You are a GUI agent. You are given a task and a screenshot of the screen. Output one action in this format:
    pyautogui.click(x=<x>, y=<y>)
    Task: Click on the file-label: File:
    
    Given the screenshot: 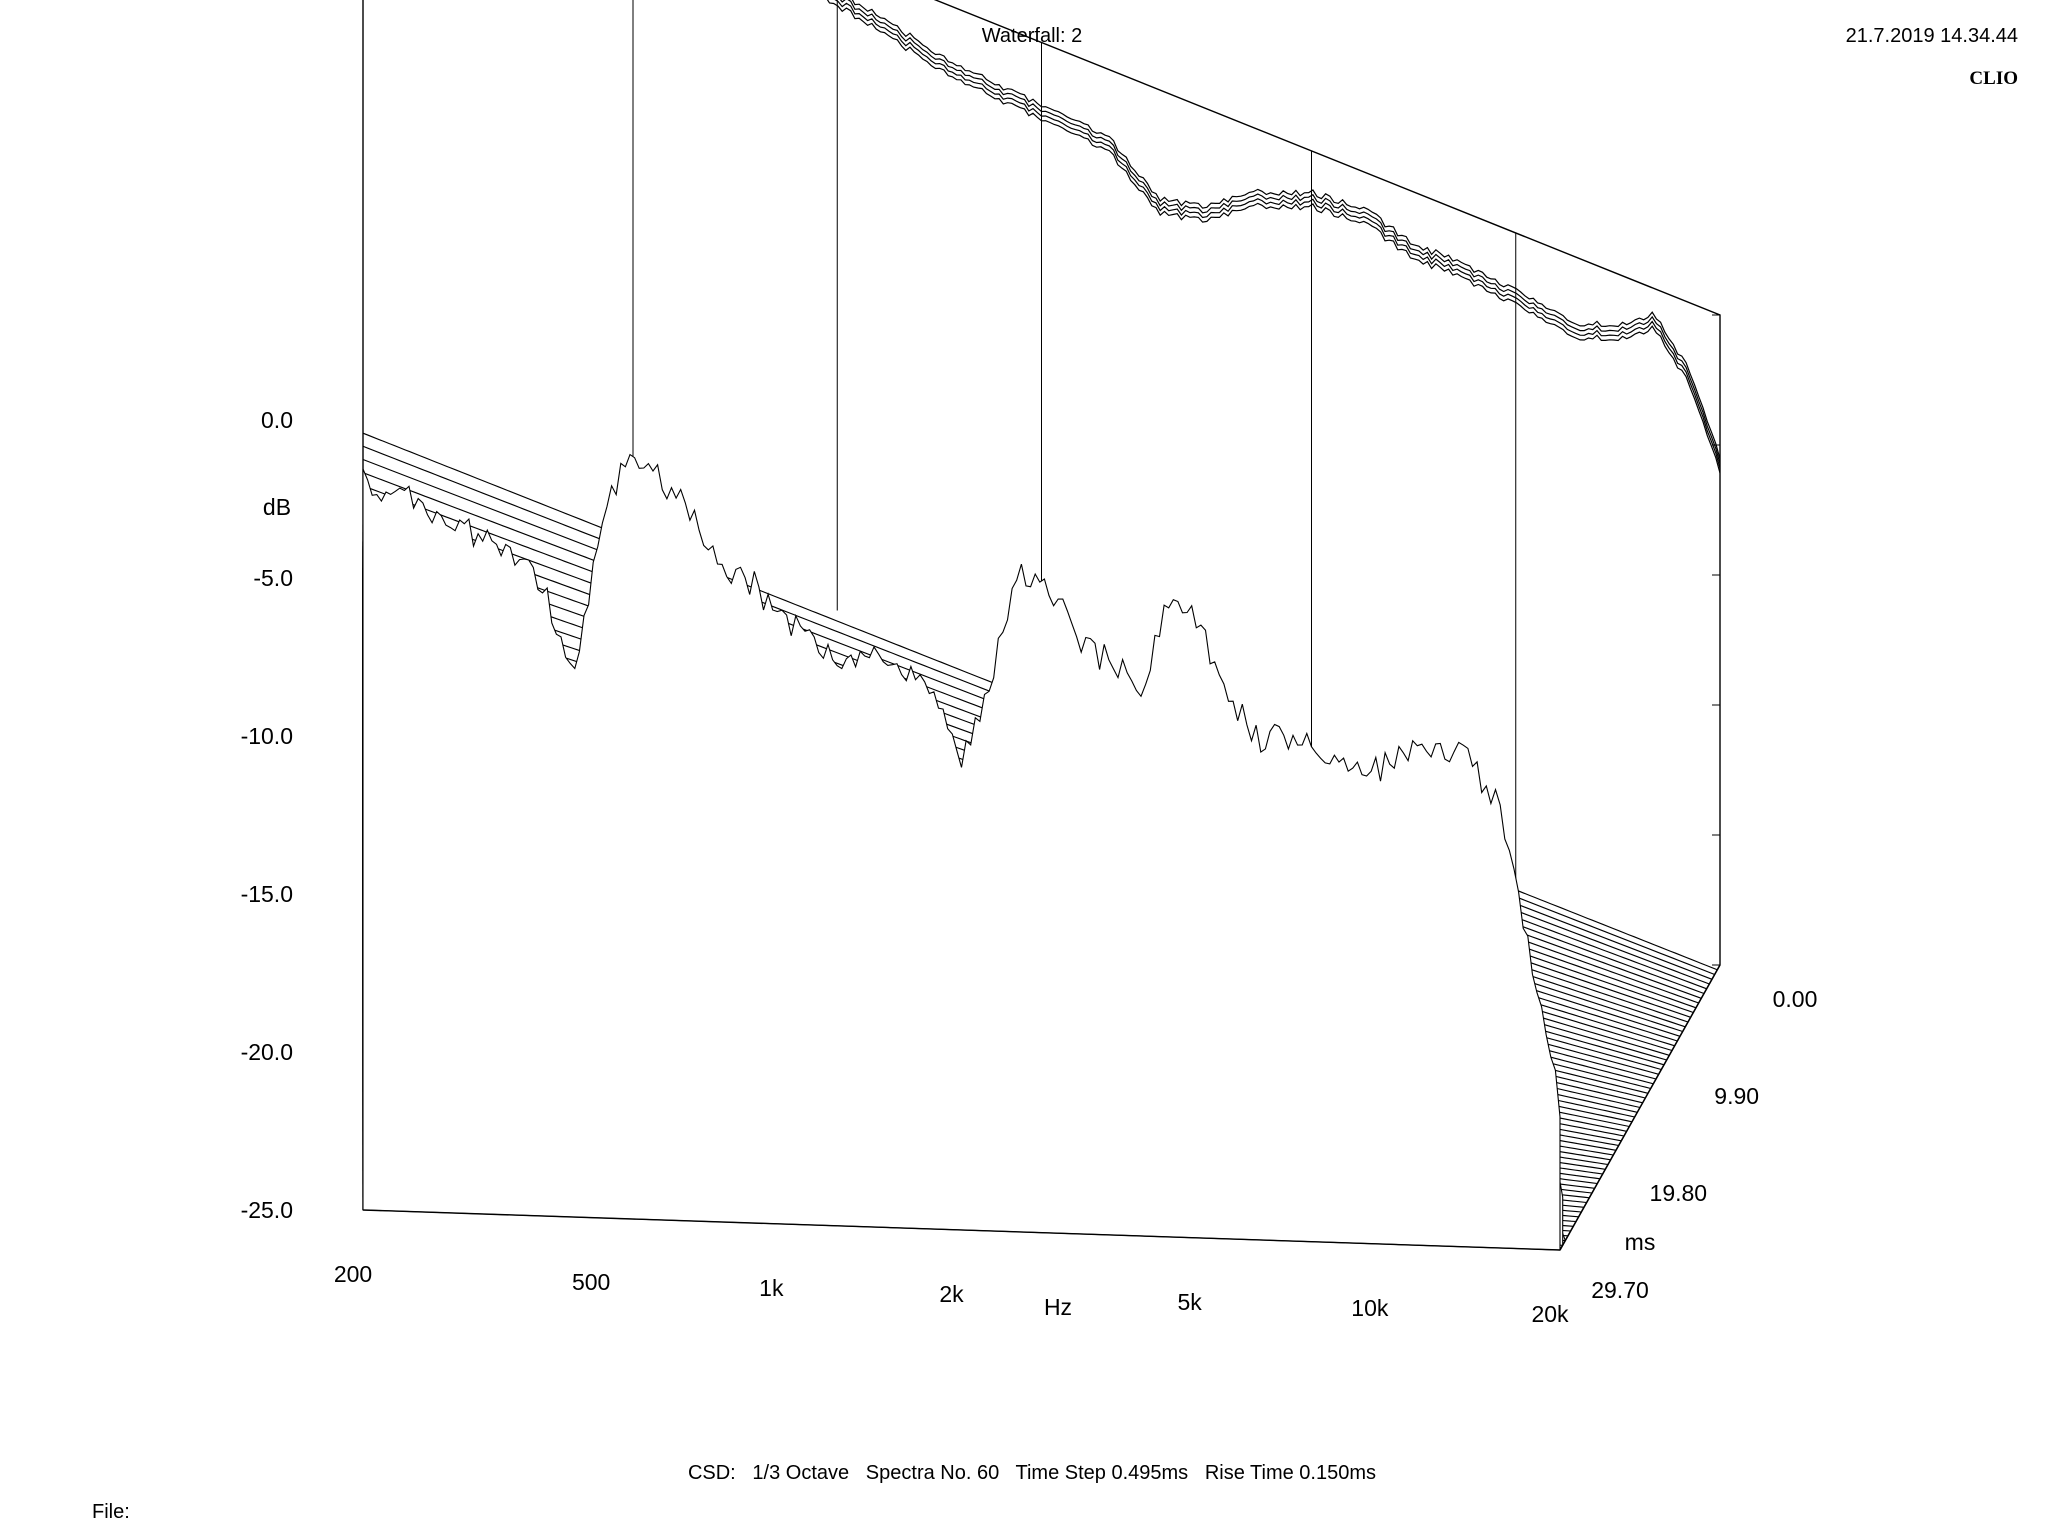 What is the action you would take?
    pyautogui.click(x=111, y=1512)
    